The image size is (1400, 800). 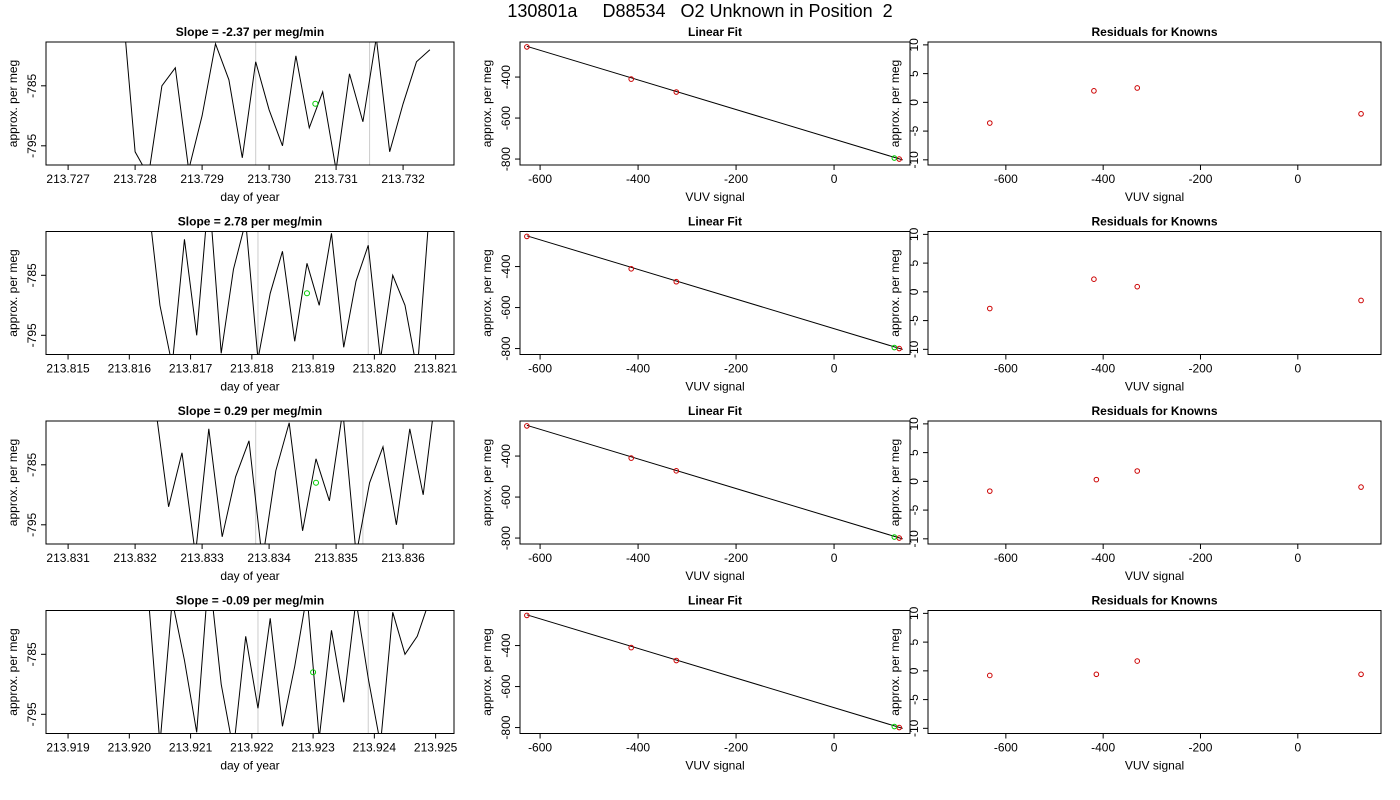 I want to click on panel-title: Slope = 0.29 per meg/min, so click(x=250, y=411).